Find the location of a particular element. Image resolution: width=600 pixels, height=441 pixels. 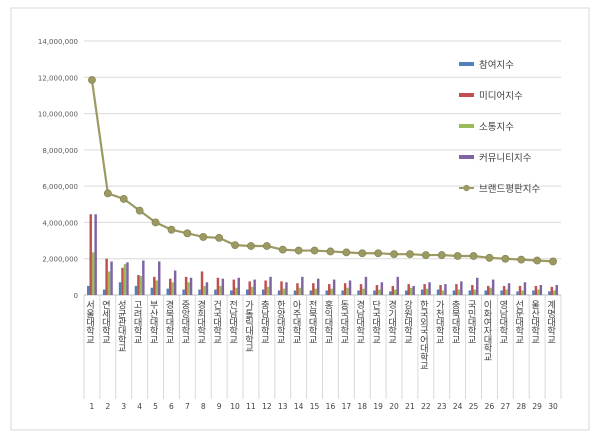

legend-label: 소통지수 is located at coordinates (496, 127).